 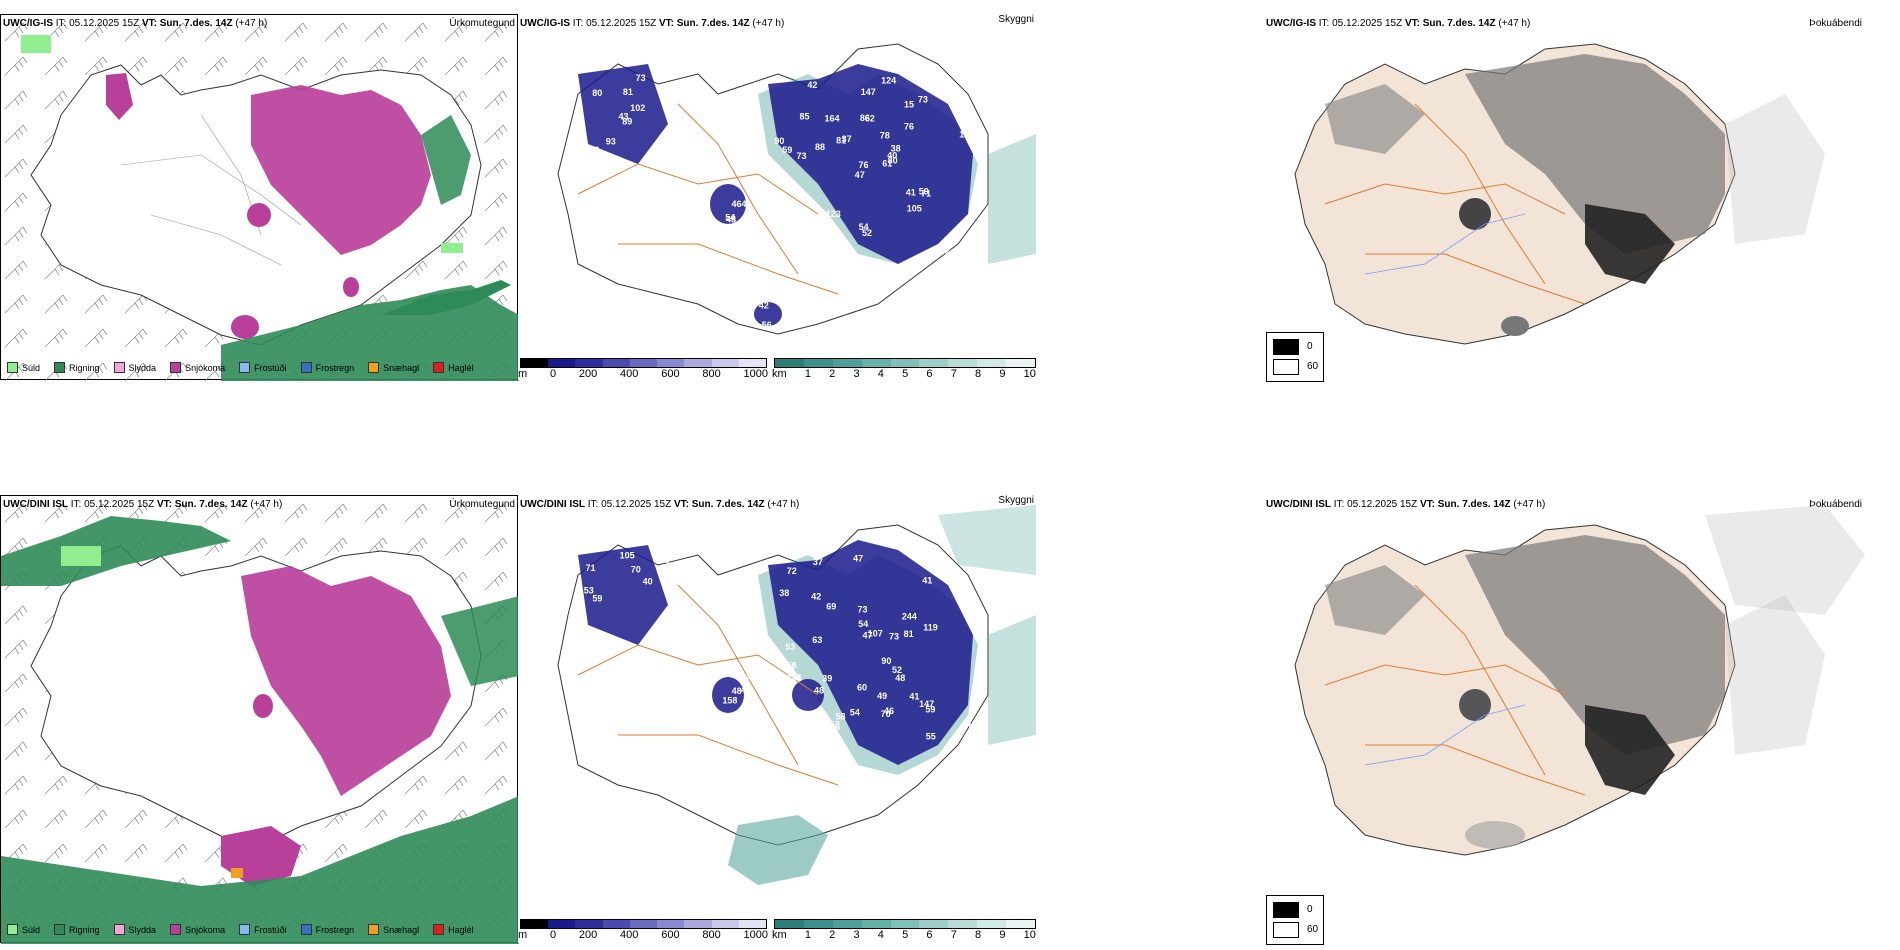 What do you see at coordinates (909, 104) in the screenshot?
I see `cloud-base-label: 15` at bounding box center [909, 104].